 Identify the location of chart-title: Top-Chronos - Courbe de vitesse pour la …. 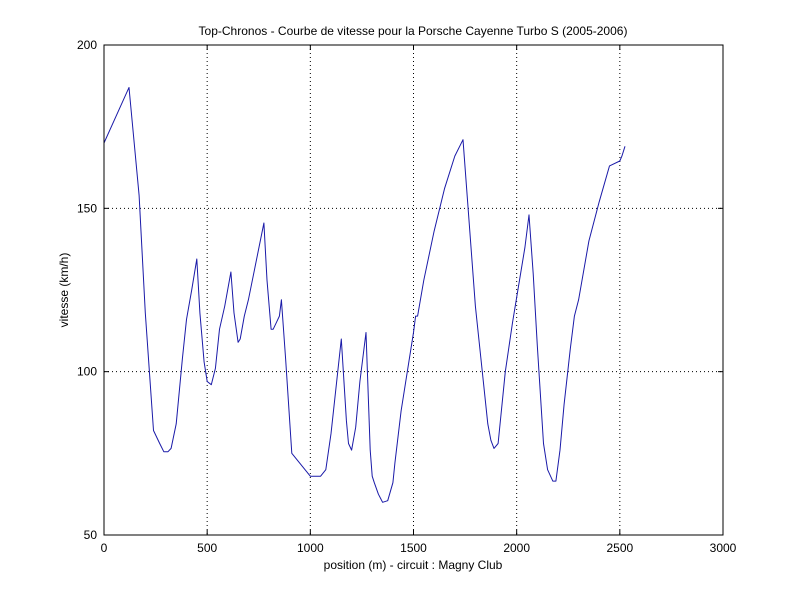
(413, 31).